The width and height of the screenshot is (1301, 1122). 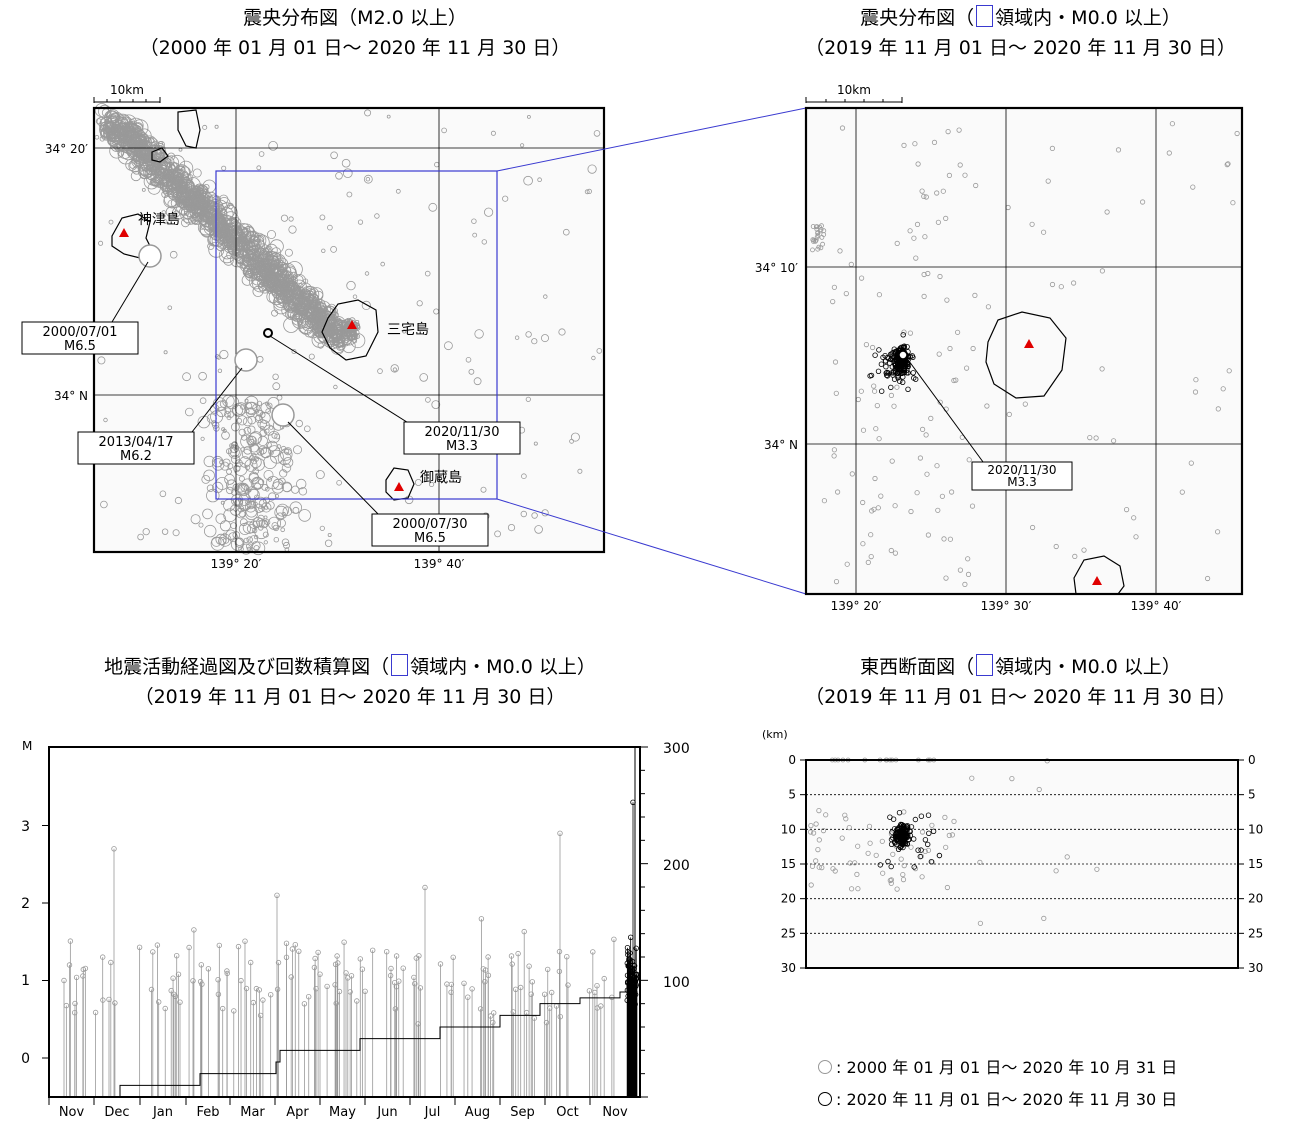 I want to click on recent-magnitude-stem-head, so click(x=630, y=953).